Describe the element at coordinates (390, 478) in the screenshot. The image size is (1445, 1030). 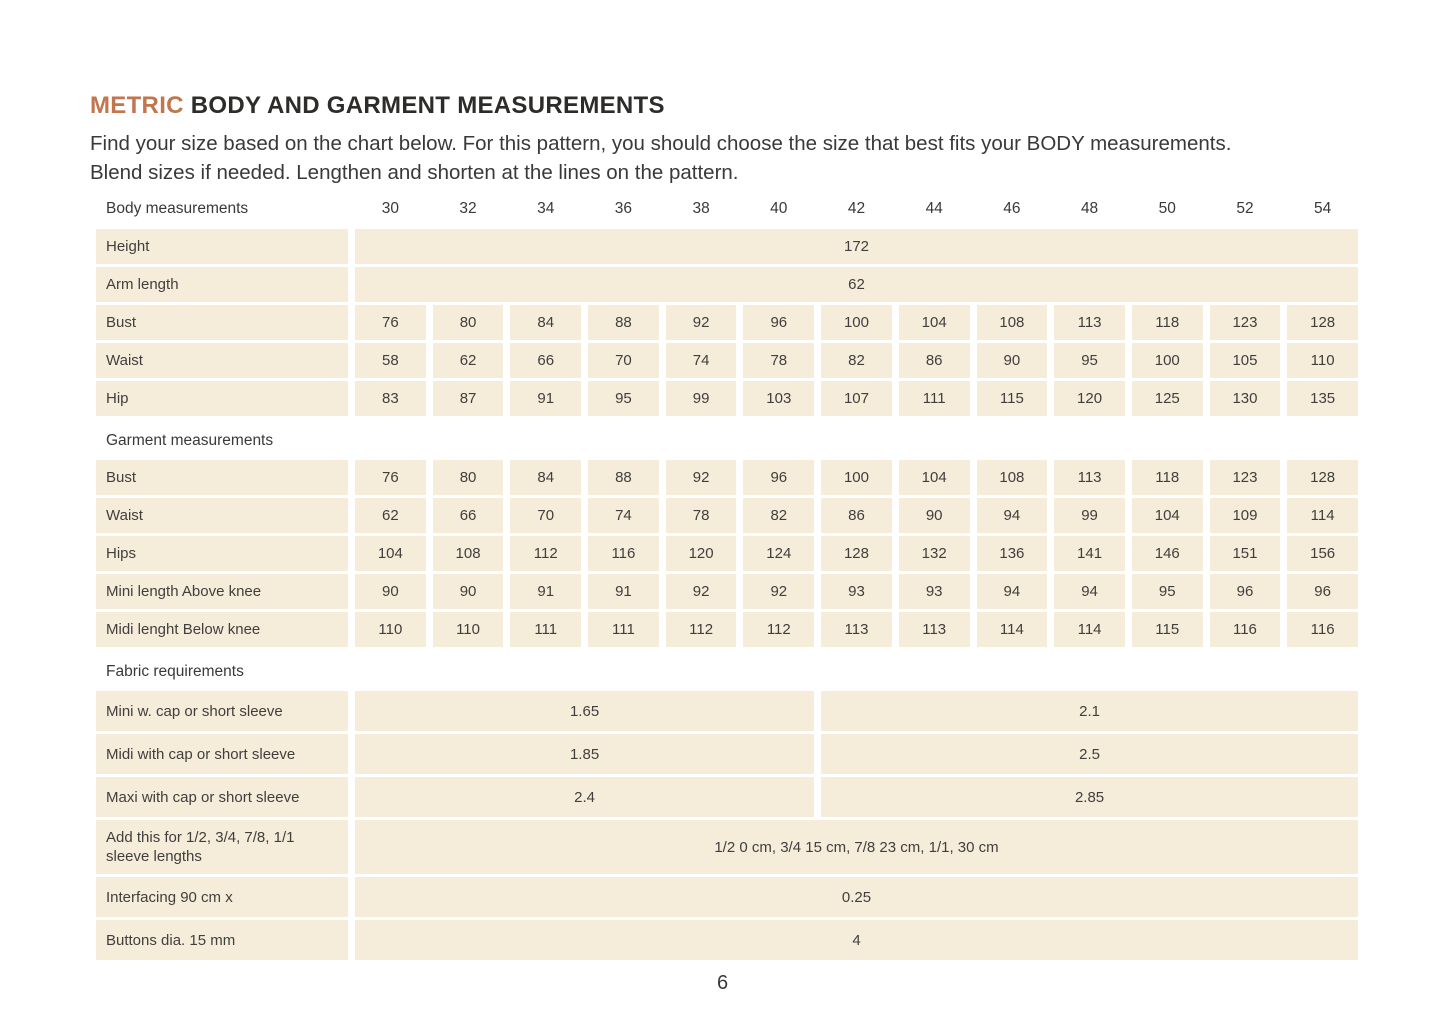
I see `value-cell: 76` at that location.